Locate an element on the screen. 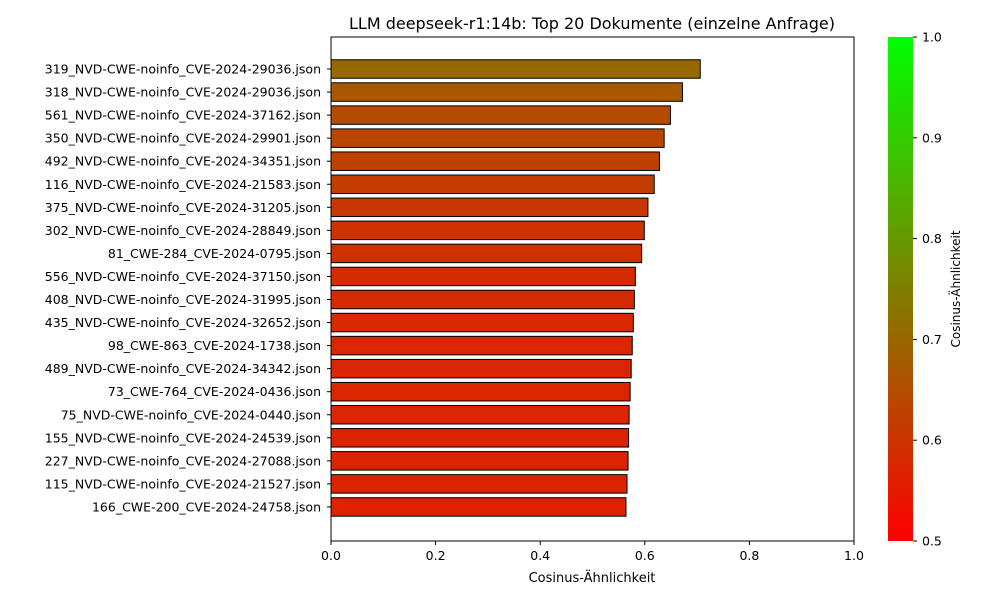  y-tick-label: 116_NVD-CWE-noinfo_CVE-2024-21583.json is located at coordinates (183, 184).